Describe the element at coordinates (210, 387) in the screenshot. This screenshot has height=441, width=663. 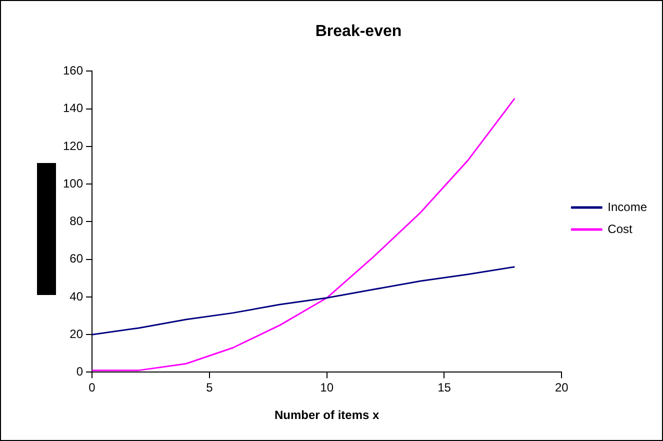
I see `x-tick-label: 5` at that location.